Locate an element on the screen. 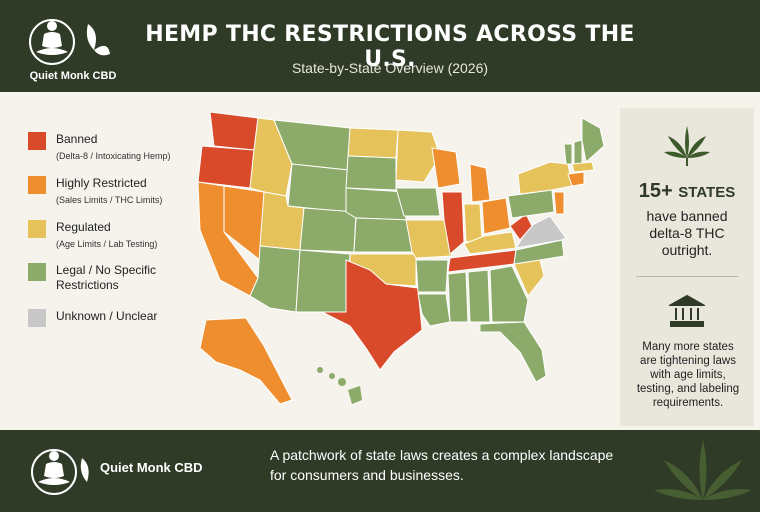 The height and width of the screenshot is (512, 760). legend-sublabel: (Age Limits / Lab Testing) is located at coordinates (107, 244).